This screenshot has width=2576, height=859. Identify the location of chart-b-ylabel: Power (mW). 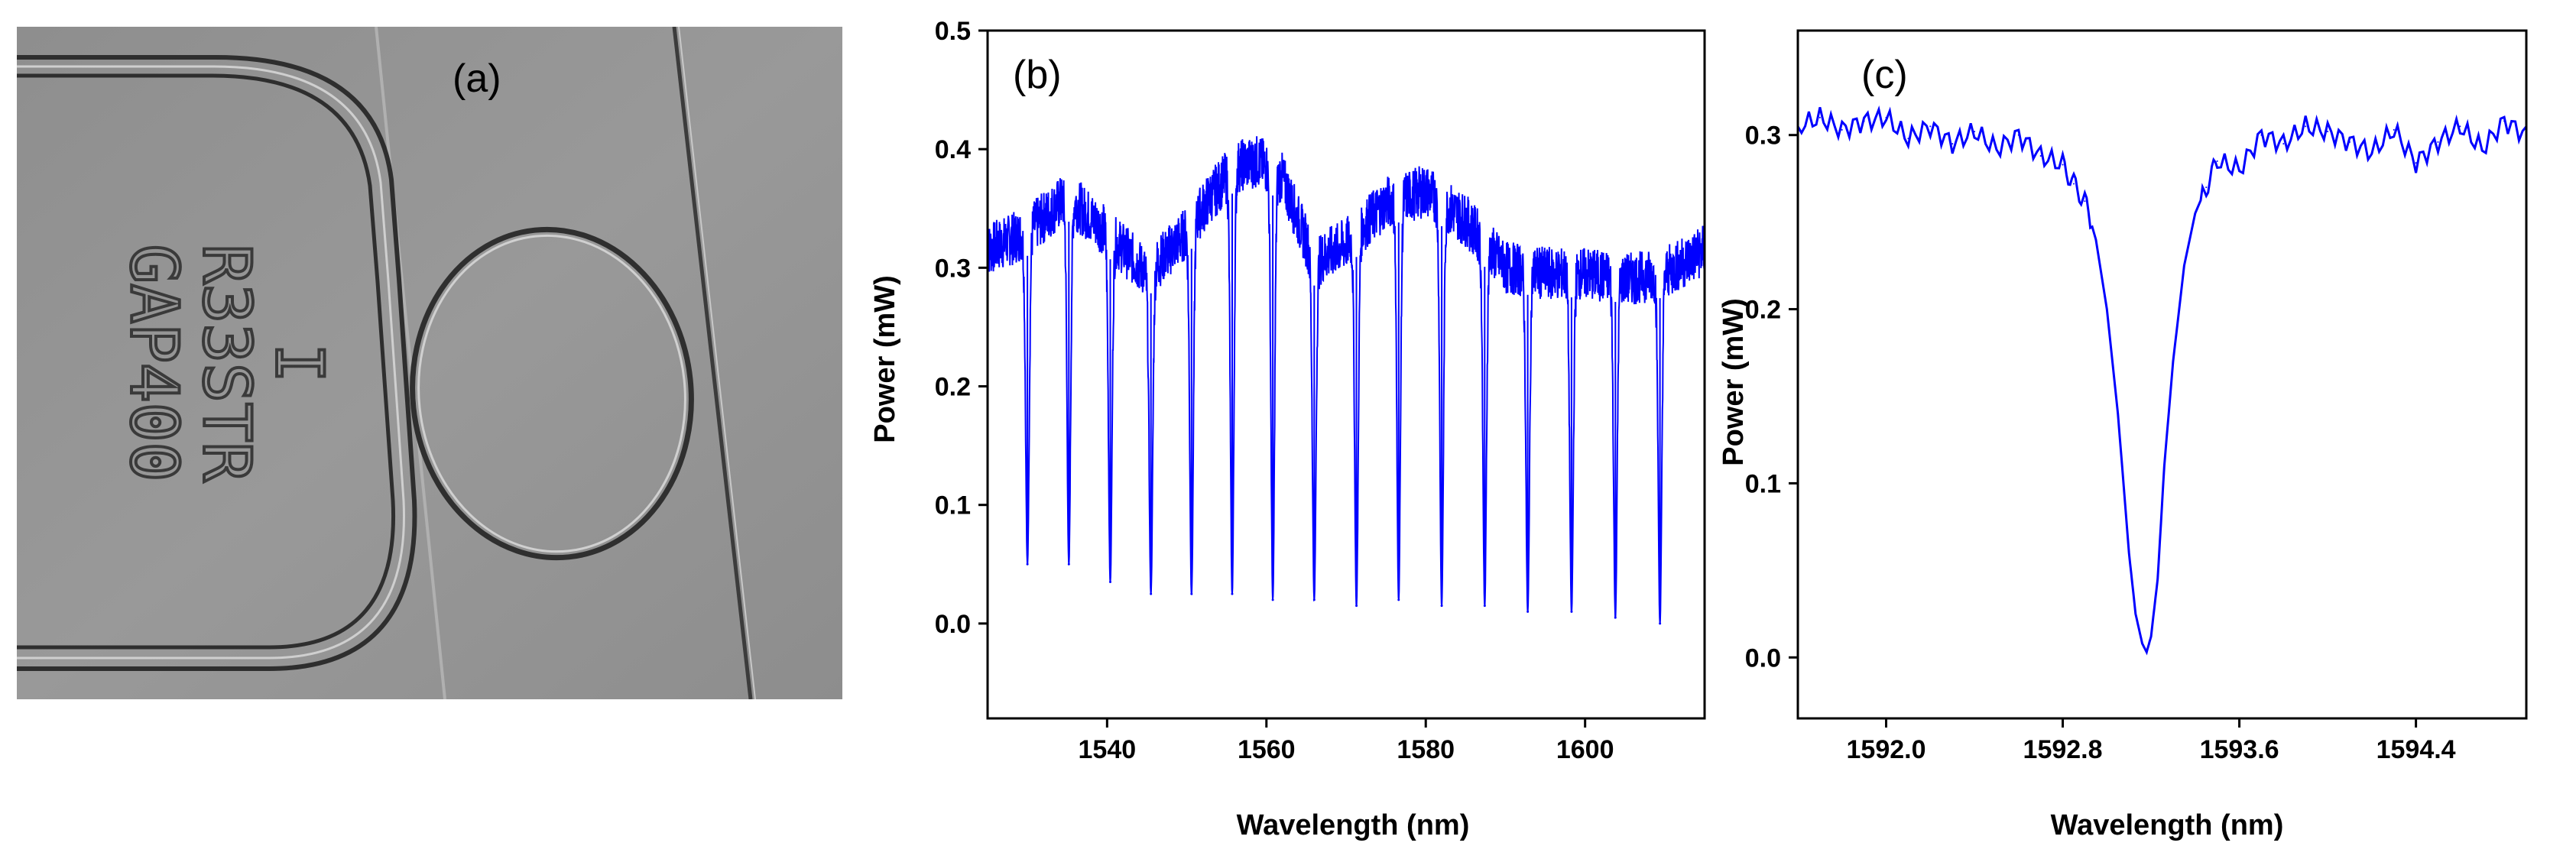
(885, 359).